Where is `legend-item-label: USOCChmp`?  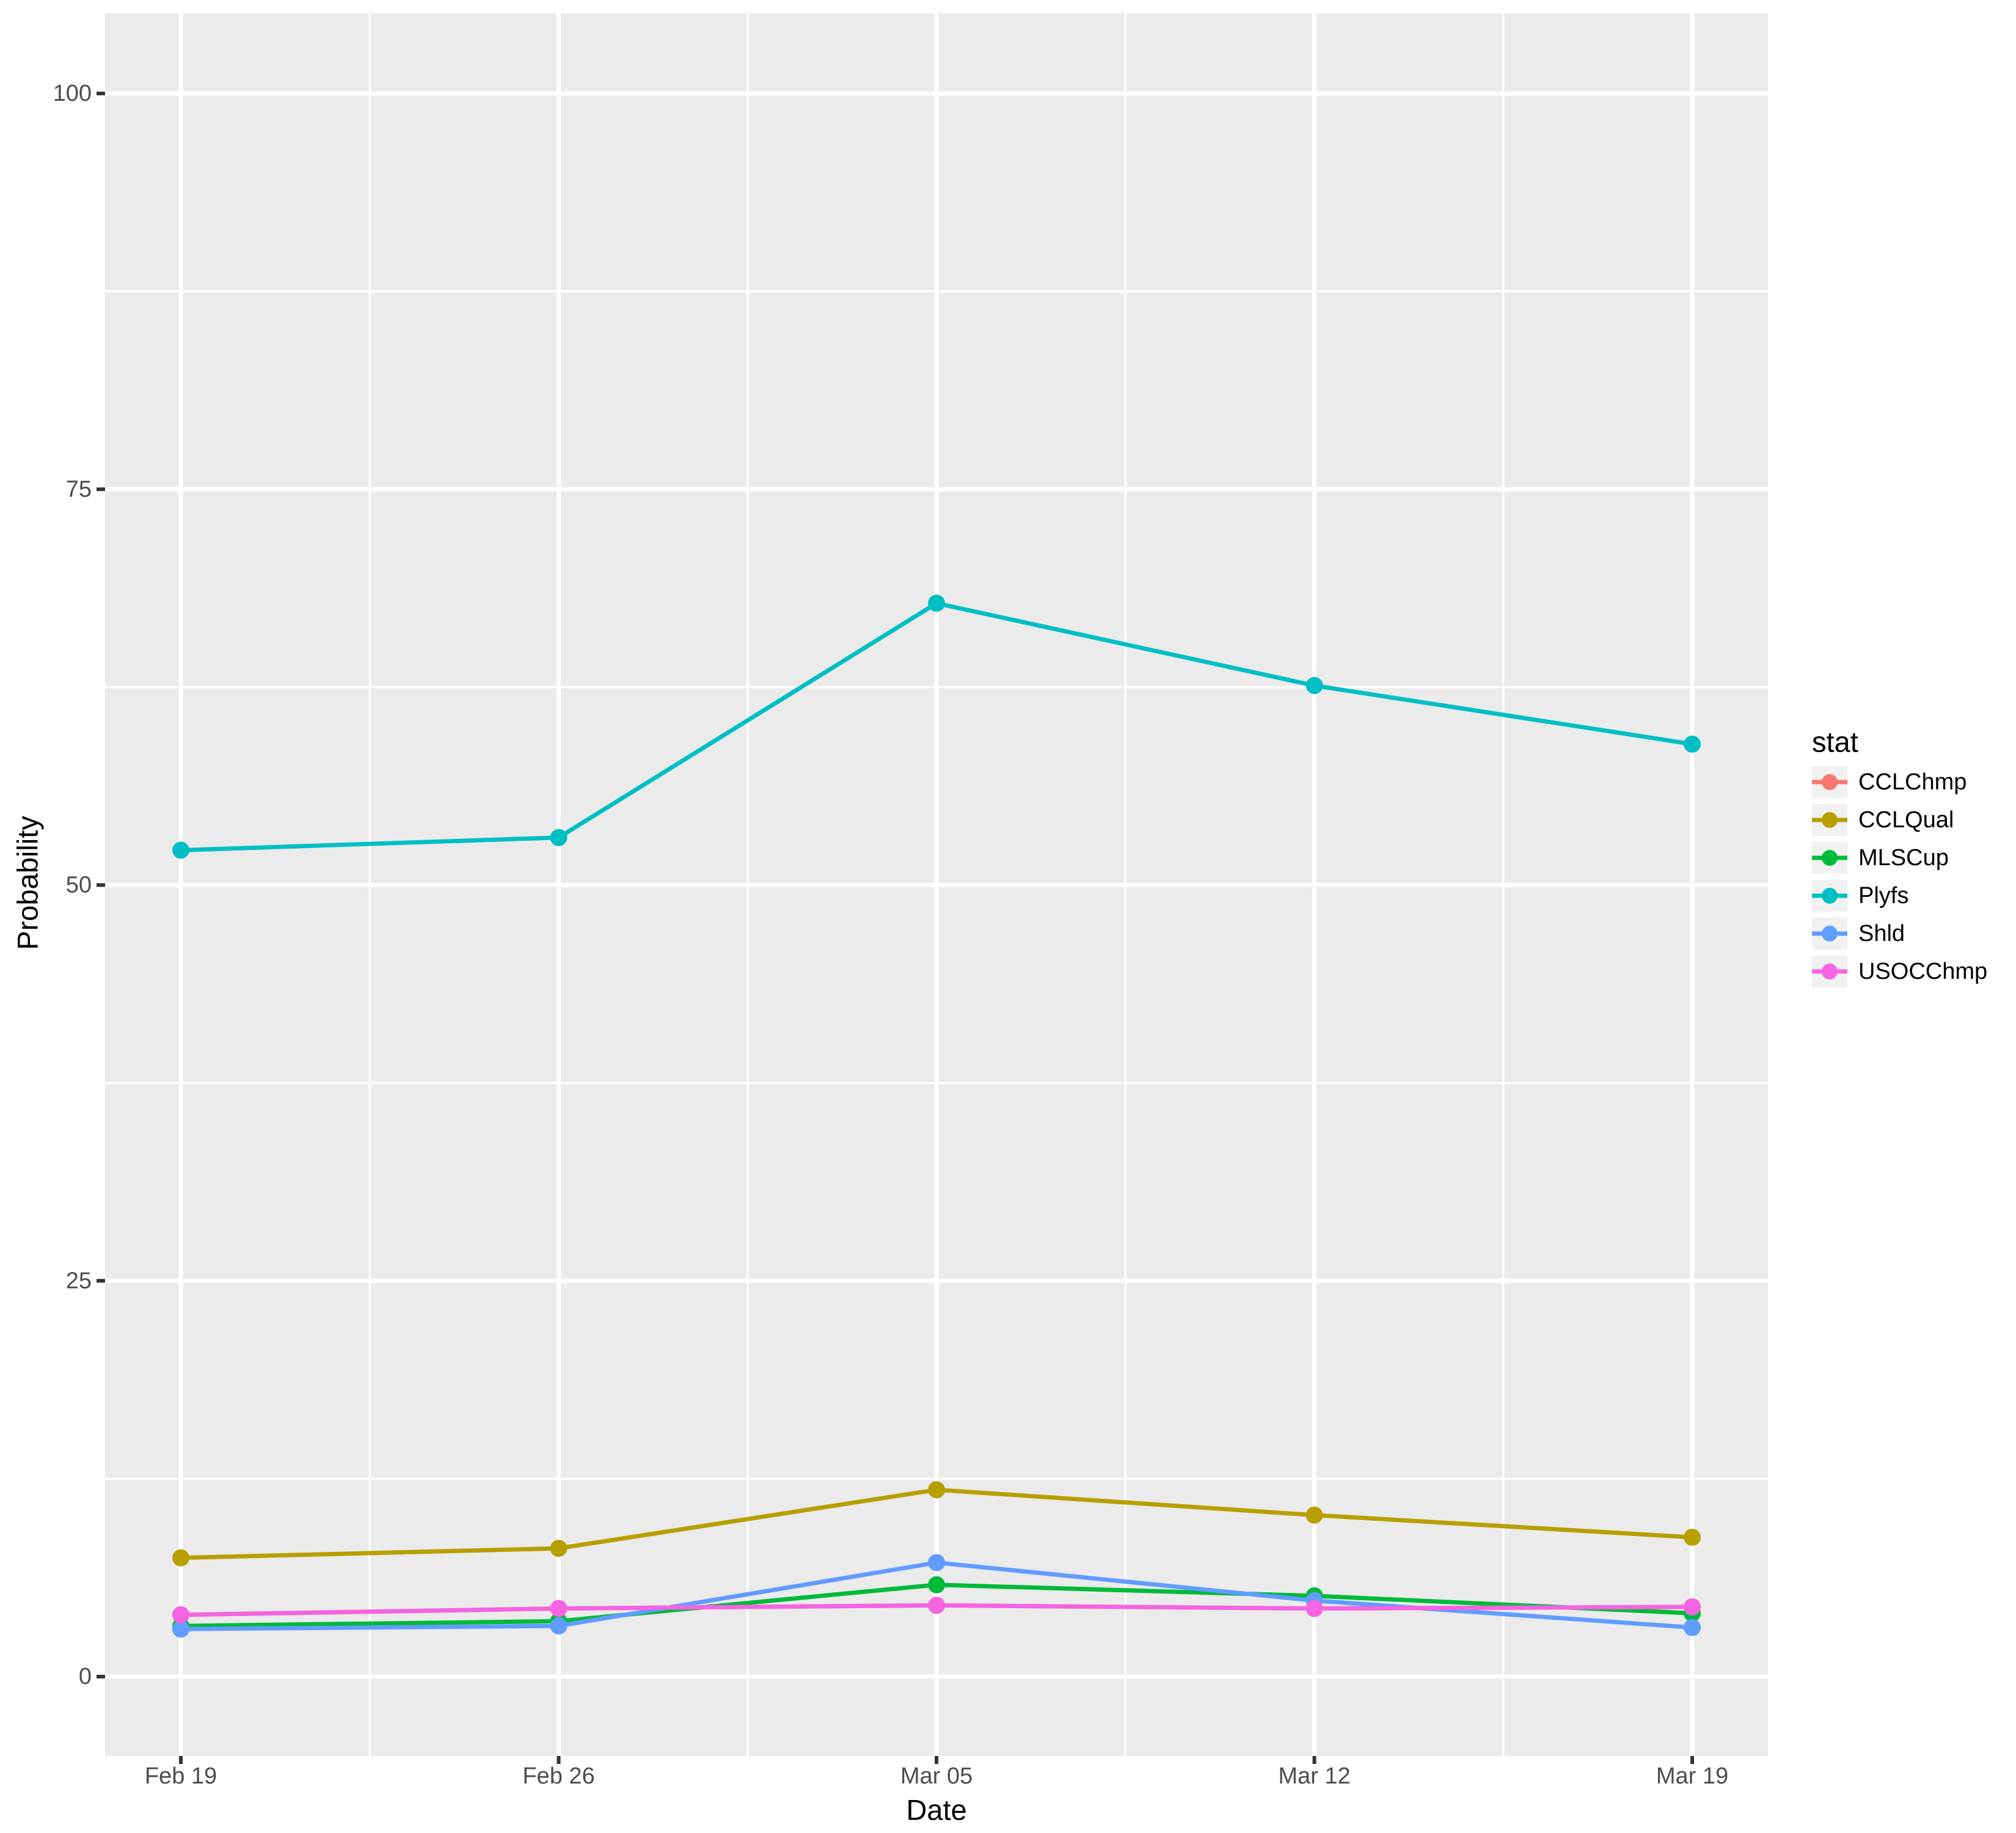 legend-item-label: USOCChmp is located at coordinates (1922, 971).